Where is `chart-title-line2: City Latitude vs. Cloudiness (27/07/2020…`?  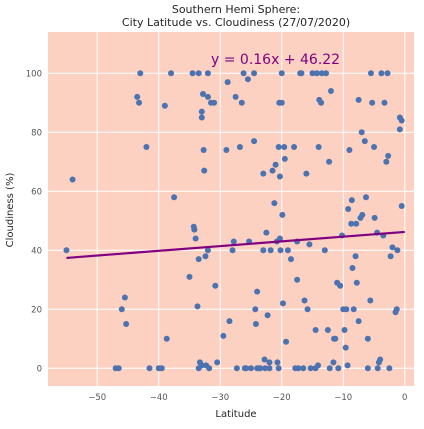
chart-title-line2: City Latitude vs. Cloudiness (27/07/2020… is located at coordinates (236, 22).